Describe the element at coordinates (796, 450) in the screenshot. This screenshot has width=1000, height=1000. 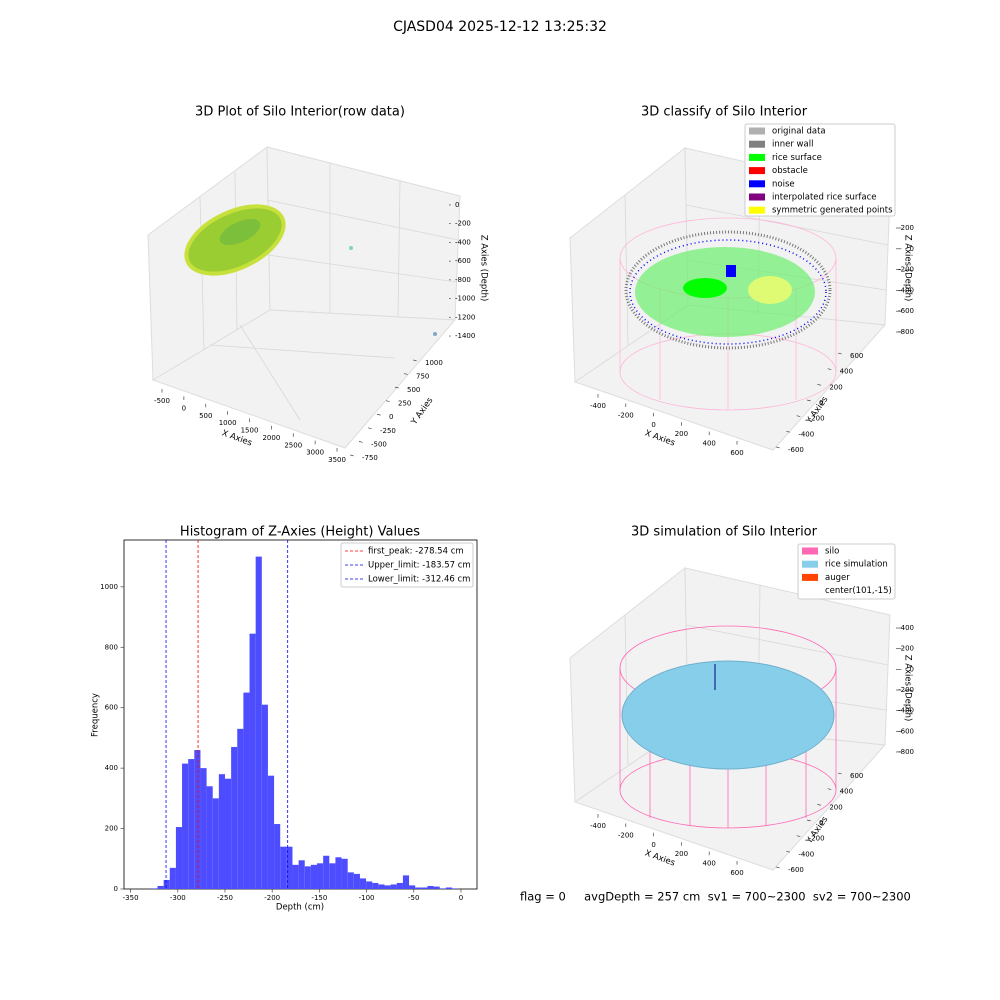
I see `y-tick-label: -600` at that location.